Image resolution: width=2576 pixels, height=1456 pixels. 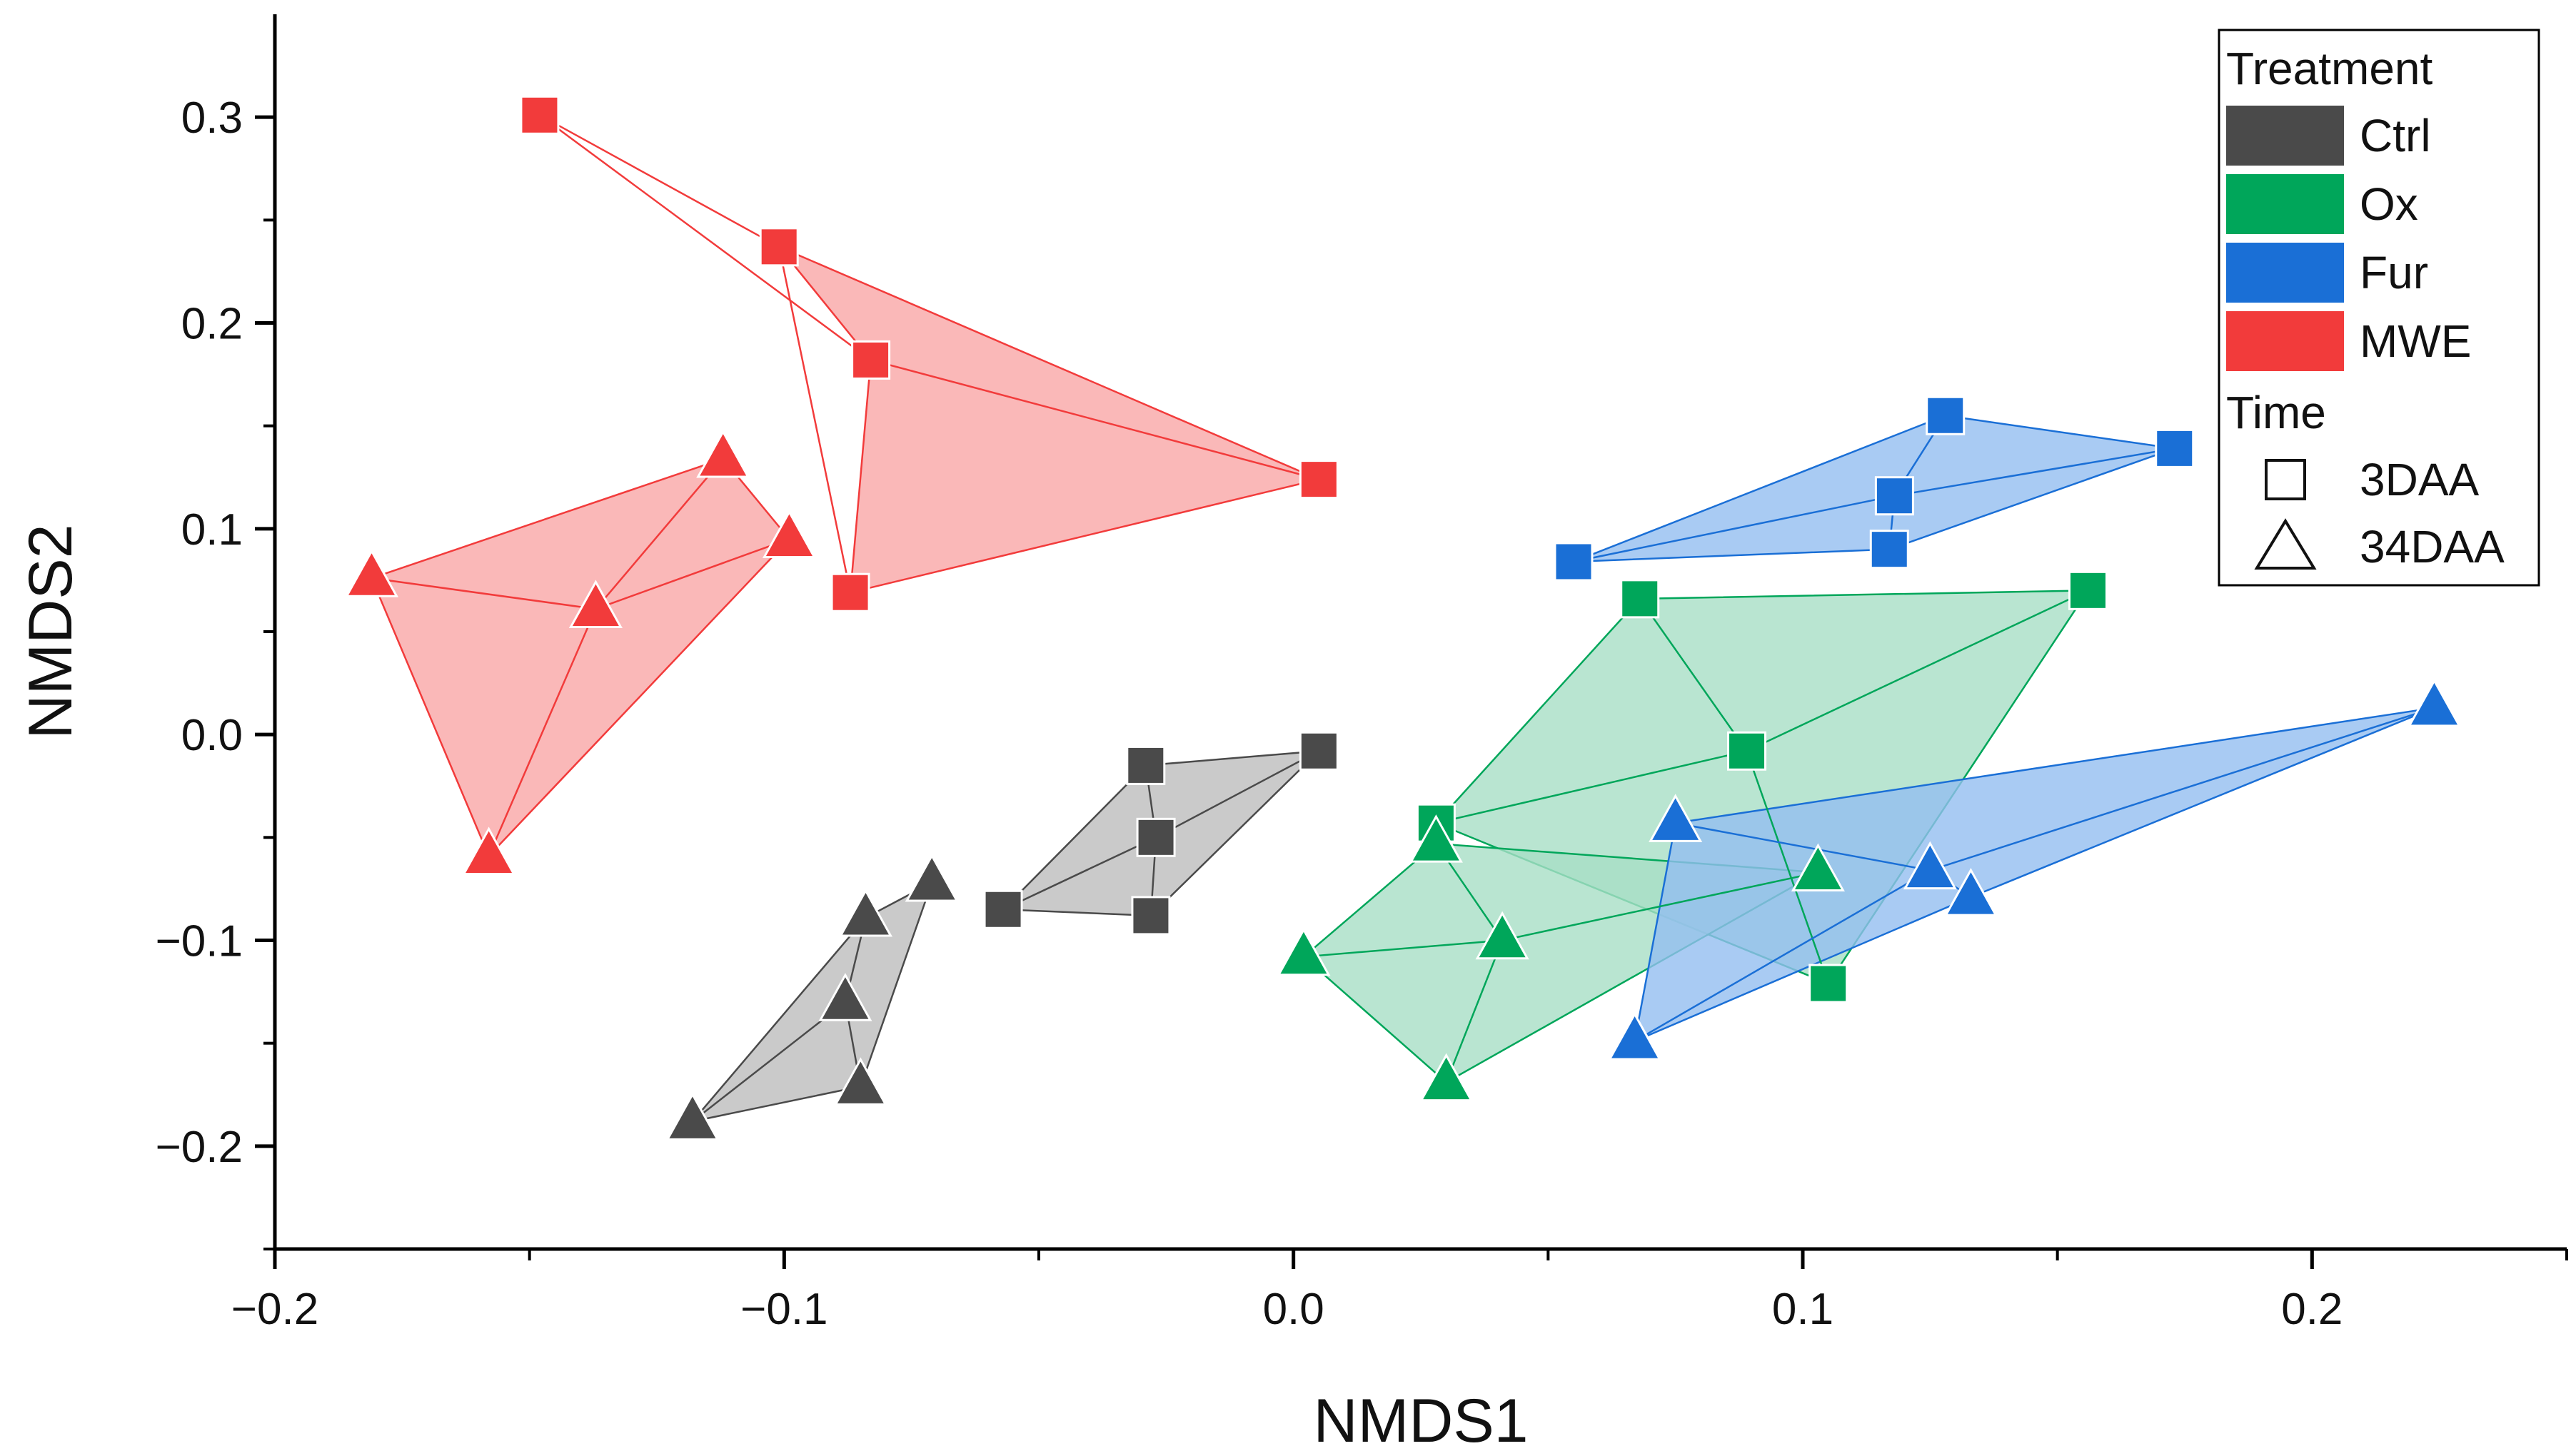 What do you see at coordinates (2285, 273) in the screenshot?
I see `legend-swatch-fur` at bounding box center [2285, 273].